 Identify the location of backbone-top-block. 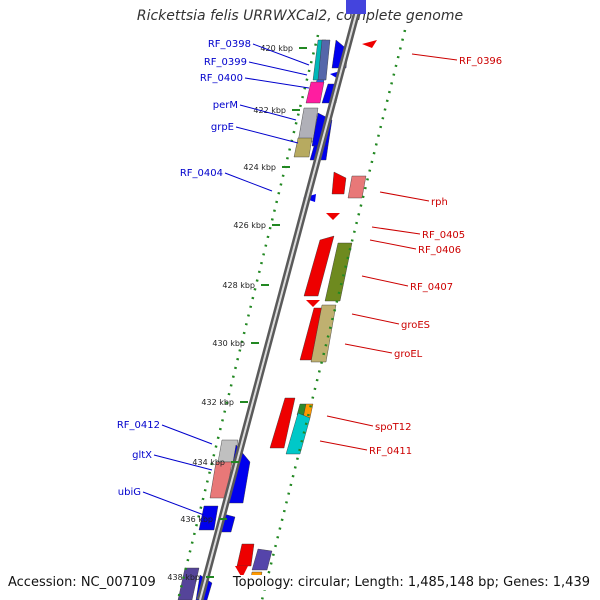
(356, 7).